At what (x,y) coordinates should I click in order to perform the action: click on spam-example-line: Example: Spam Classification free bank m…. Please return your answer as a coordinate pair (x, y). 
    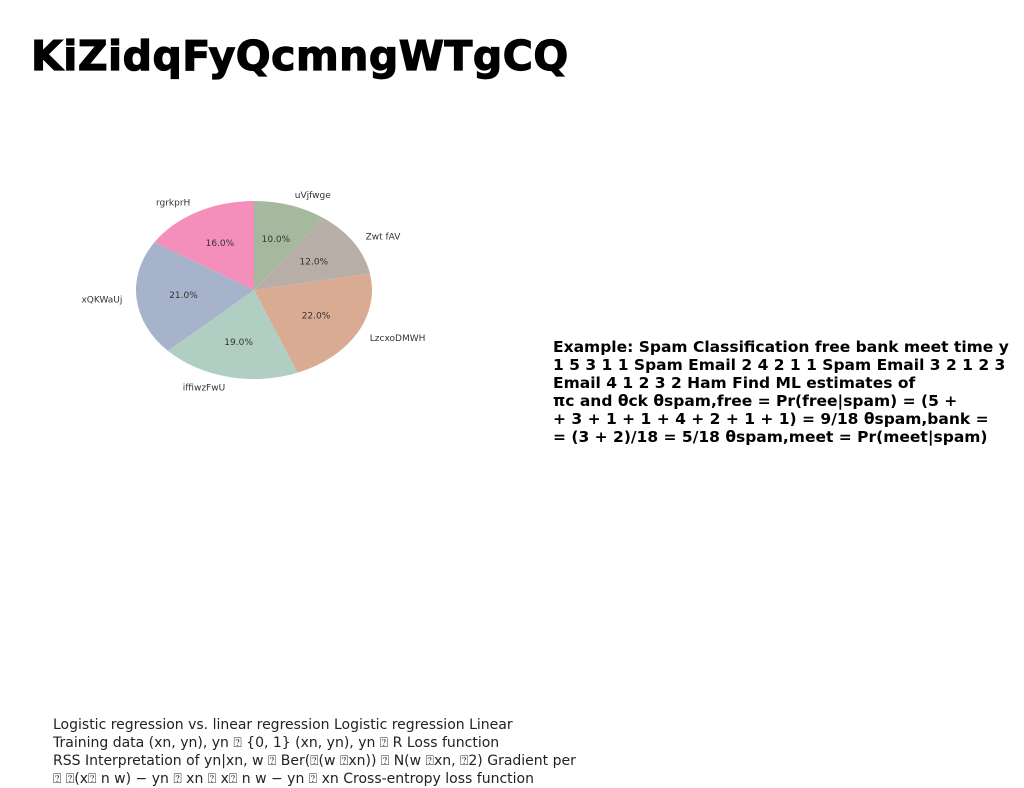
    Looking at the image, I should click on (781, 347).